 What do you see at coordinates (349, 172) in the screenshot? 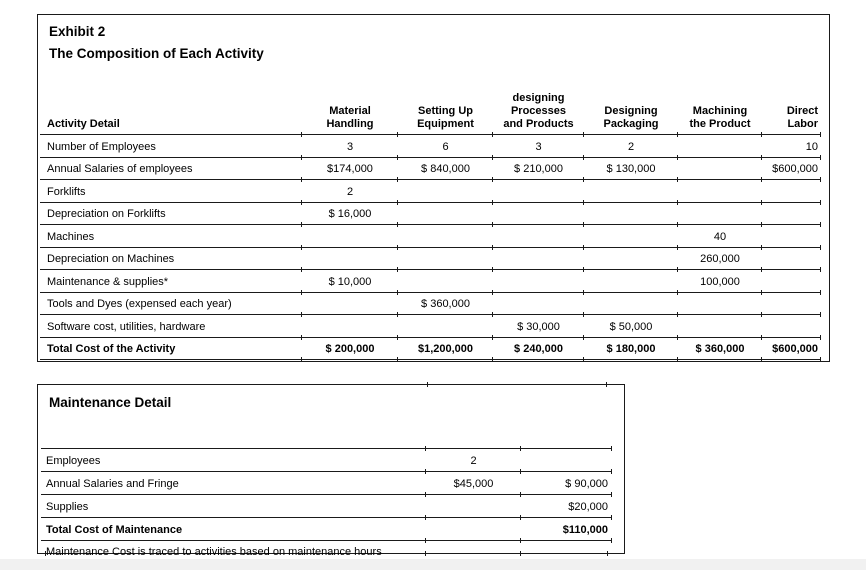
I see `cell: $174,000` at bounding box center [349, 172].